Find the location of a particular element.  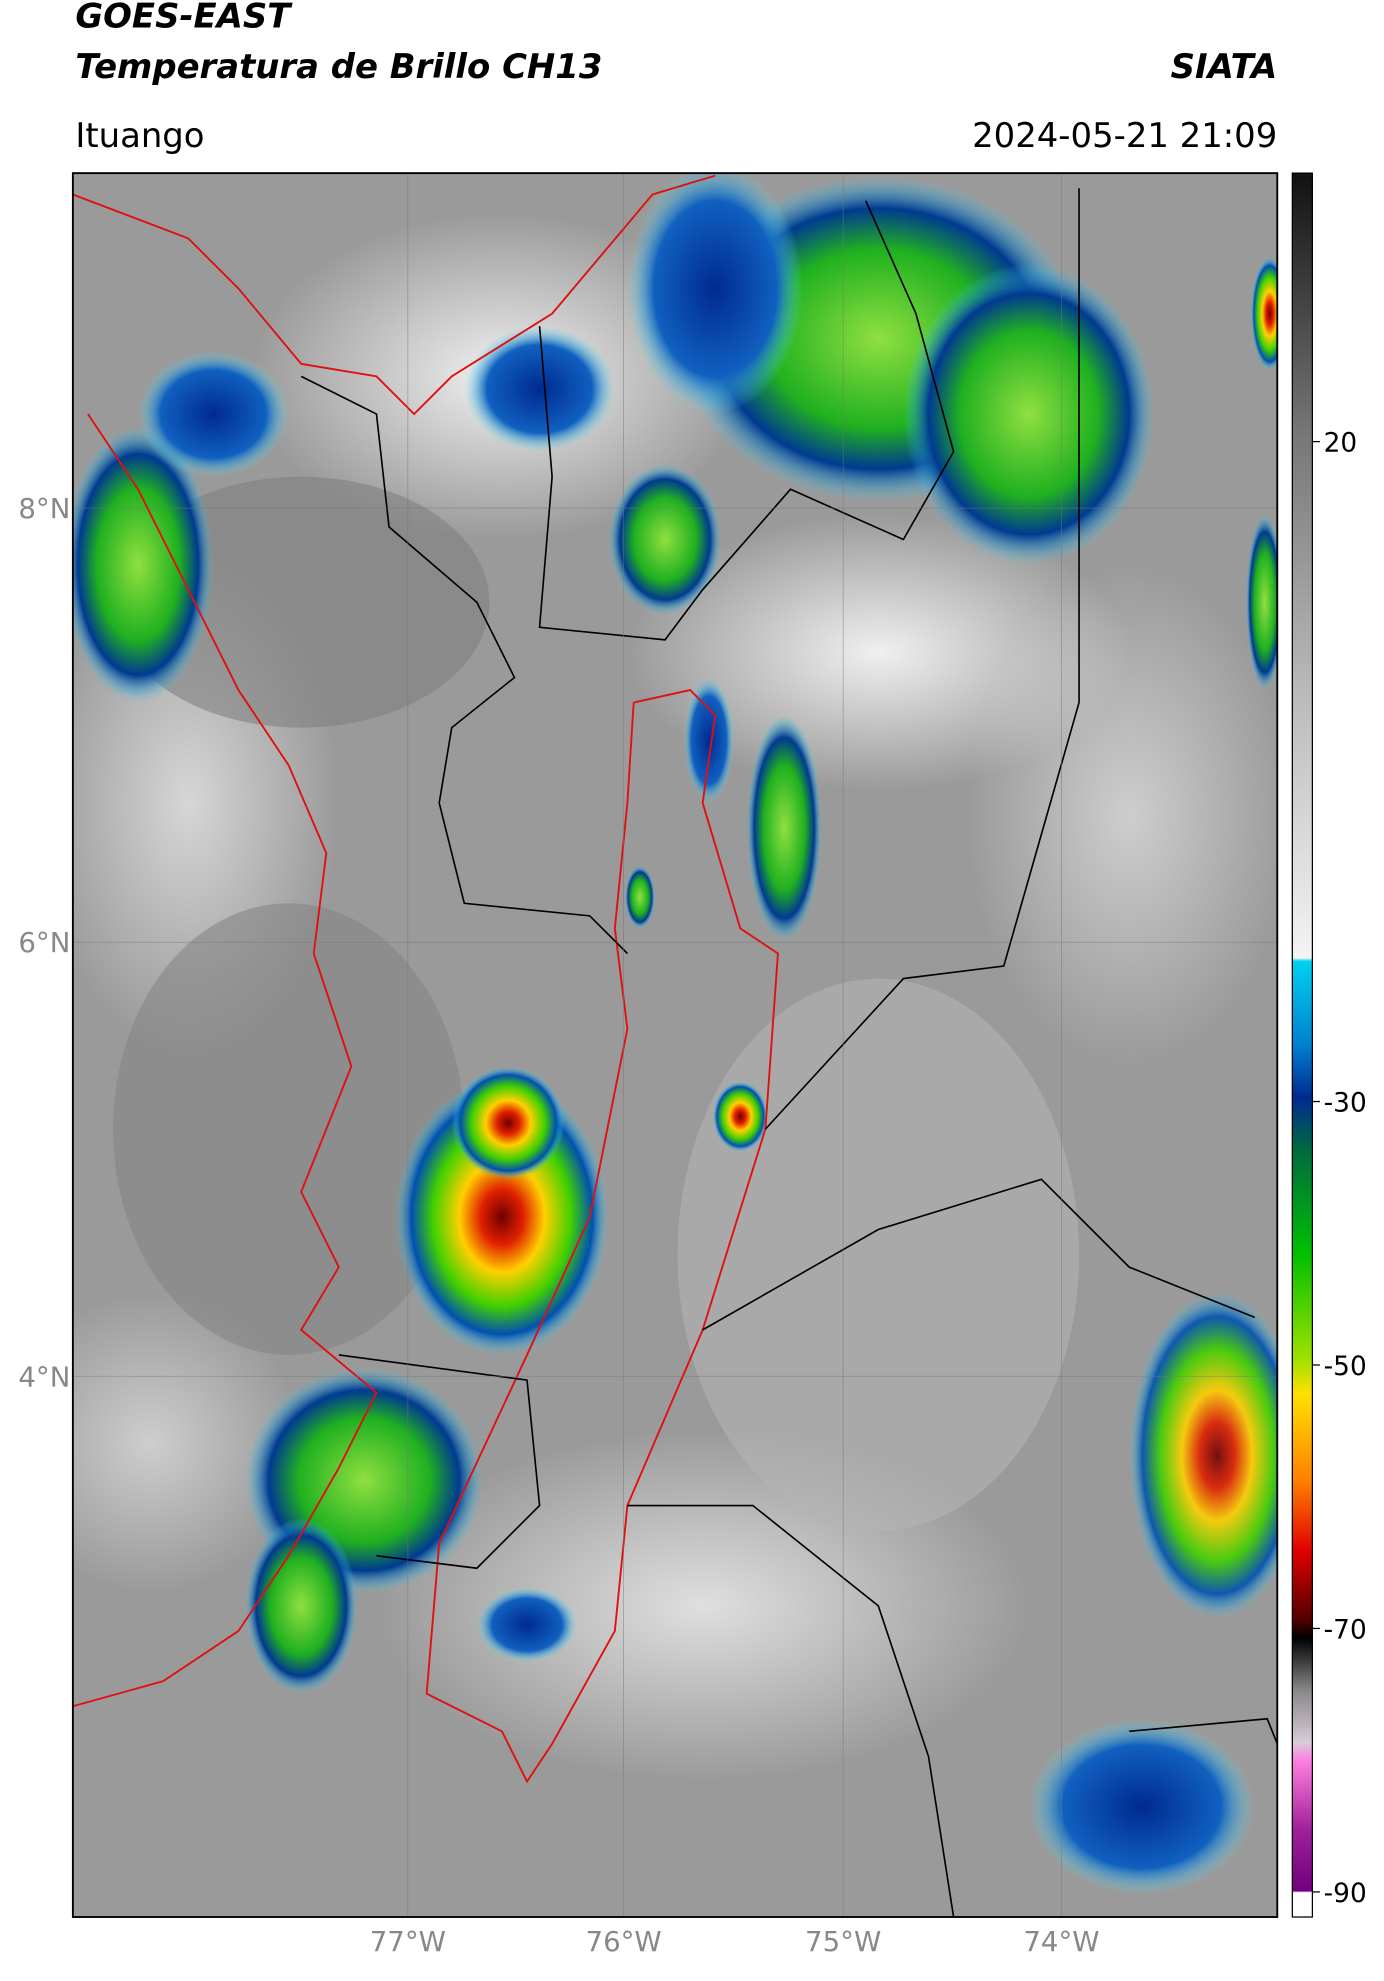

lon-label: 75°W is located at coordinates (843, 1941).